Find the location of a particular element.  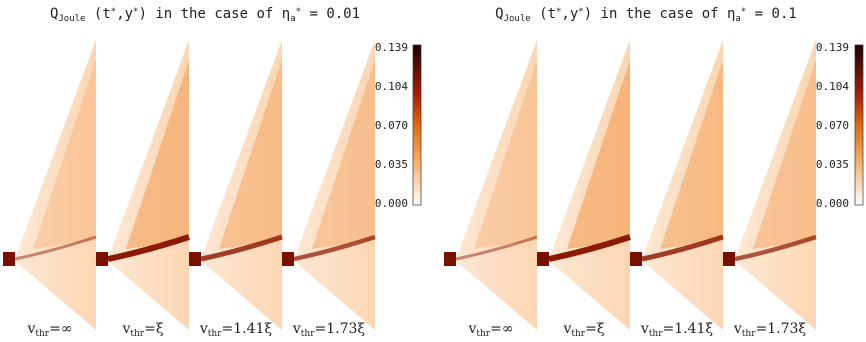

figure-title: QJoule (t*,y*) in the case of ηa* = 0.1 is located at coordinates (646, 15).